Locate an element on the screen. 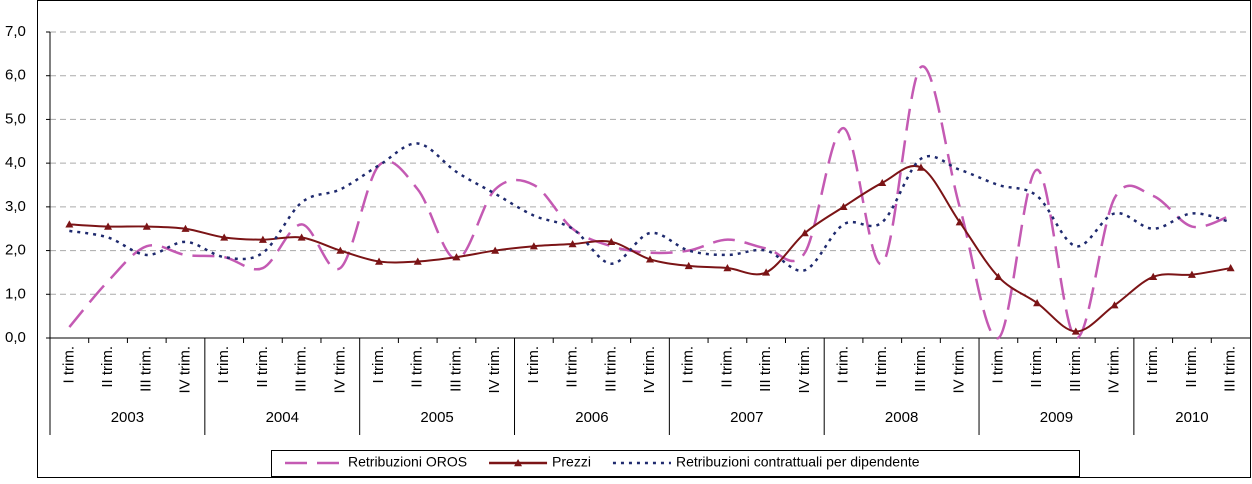  x-group-label: 2005 is located at coordinates (436, 417).